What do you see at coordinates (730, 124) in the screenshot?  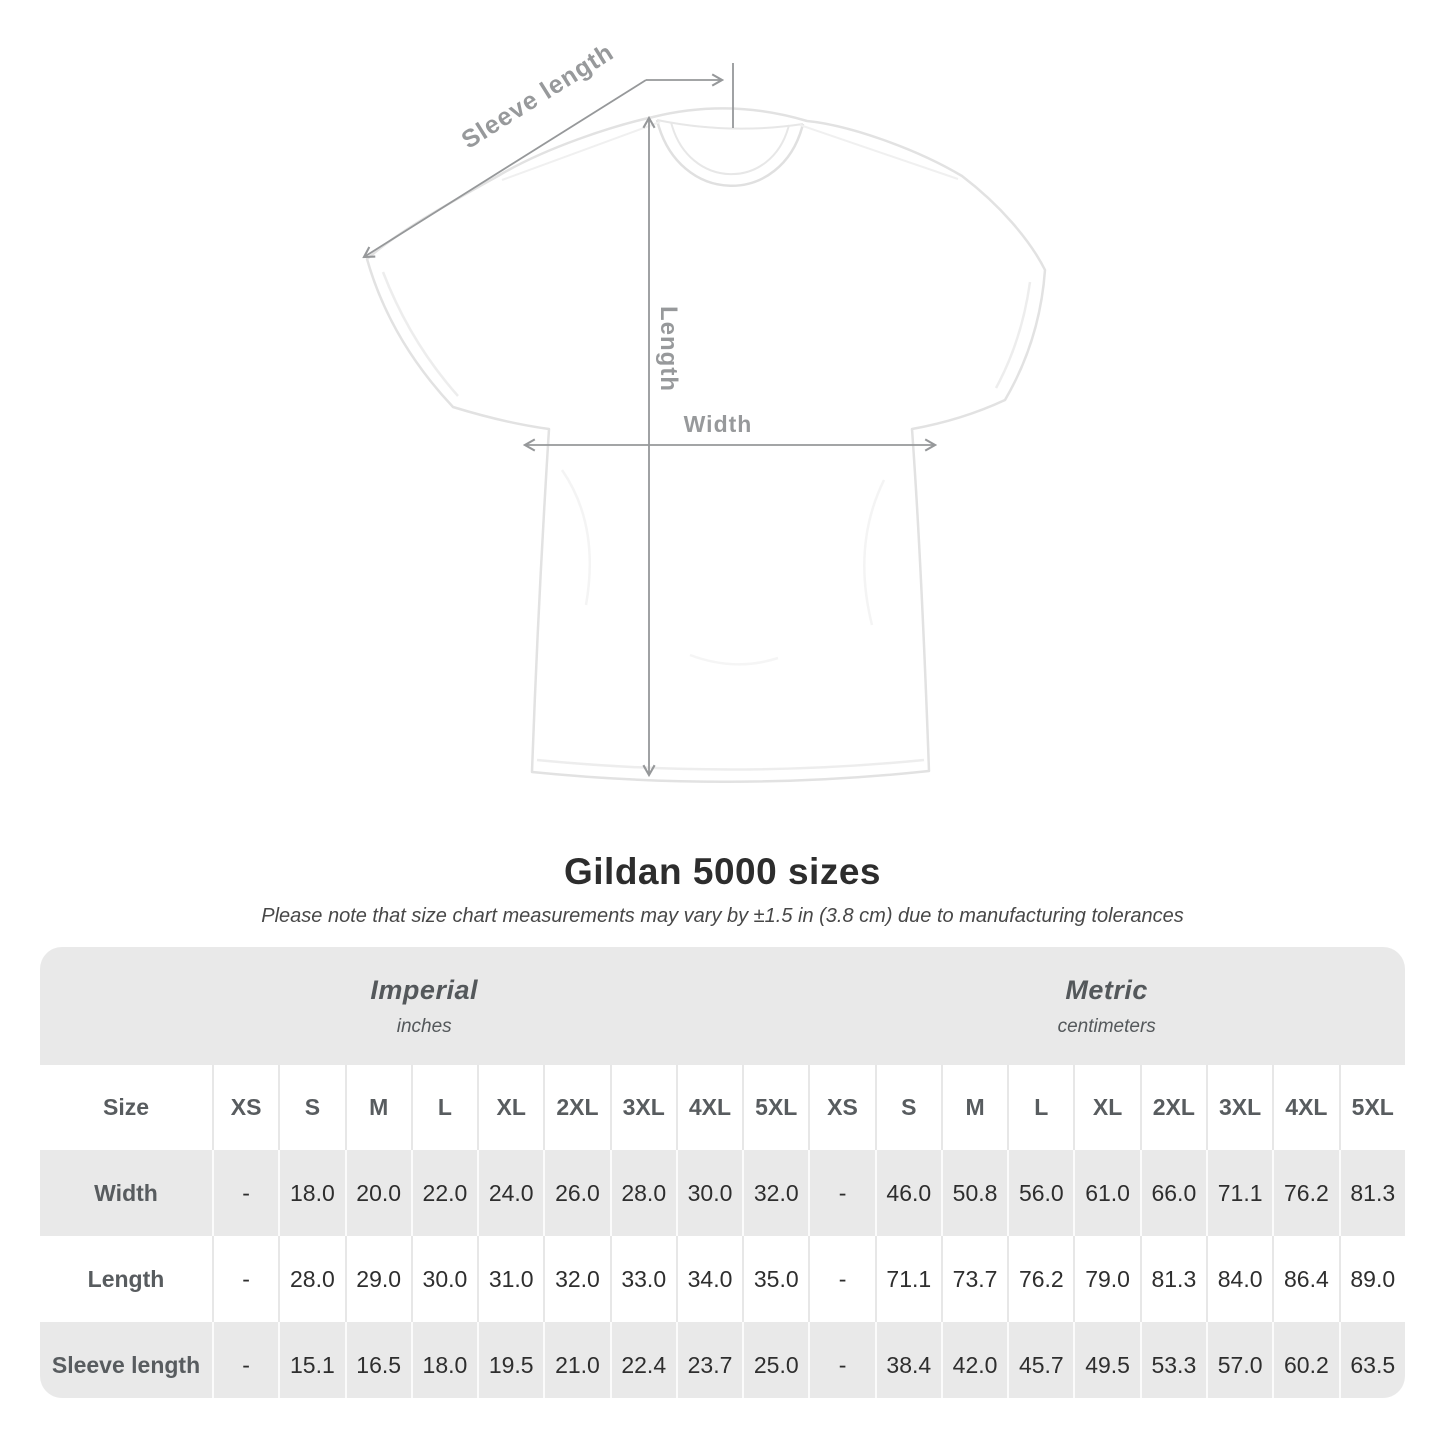 I see `collar-back-line` at bounding box center [730, 124].